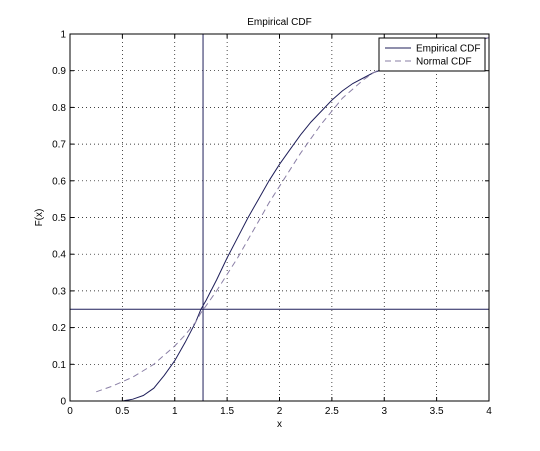 This screenshot has width=540, height=451. I want to click on y-tick-label: 0.9, so click(59, 71).